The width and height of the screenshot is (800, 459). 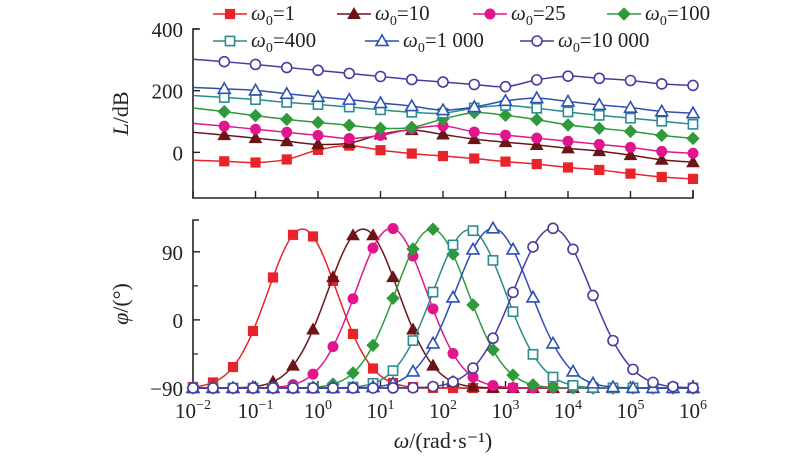 What do you see at coordinates (677, 15) in the screenshot?
I see `legend-label: ω0=100` at bounding box center [677, 15].